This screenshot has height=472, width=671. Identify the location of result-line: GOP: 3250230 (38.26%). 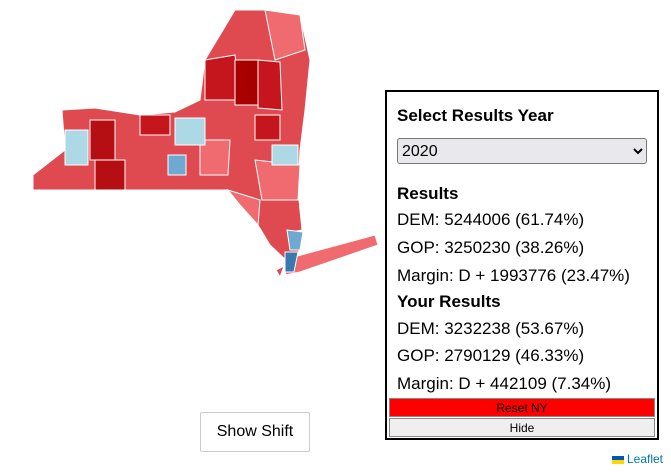
(491, 247).